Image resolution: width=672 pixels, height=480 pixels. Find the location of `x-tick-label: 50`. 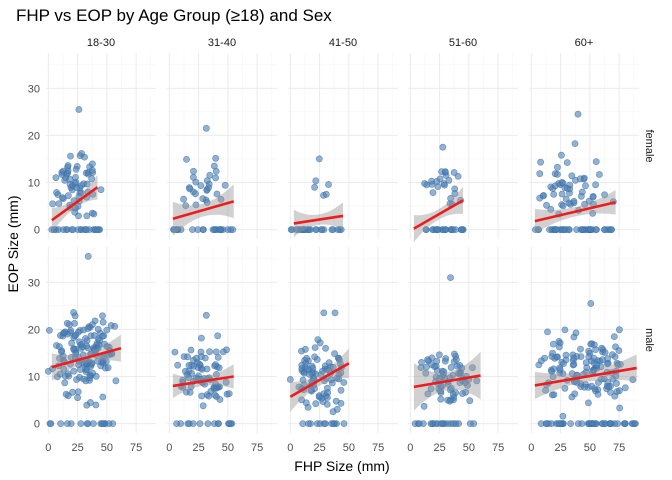

x-tick-label: 50 is located at coordinates (590, 448).